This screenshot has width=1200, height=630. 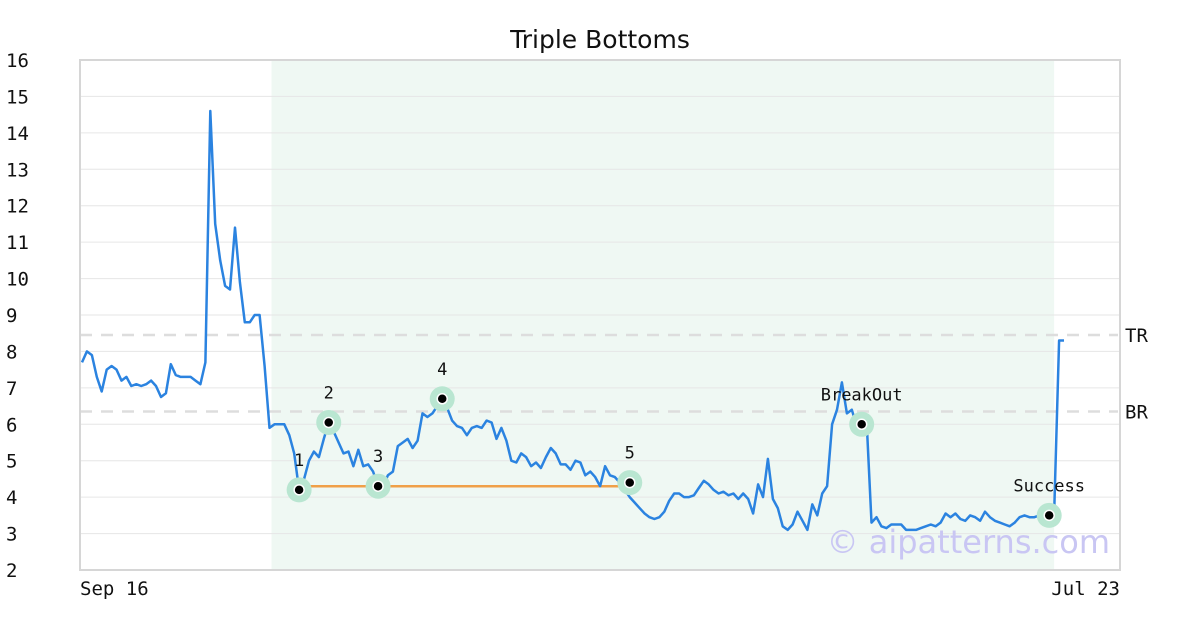 What do you see at coordinates (17, 207) in the screenshot?
I see `y-tick-label: 12` at bounding box center [17, 207].